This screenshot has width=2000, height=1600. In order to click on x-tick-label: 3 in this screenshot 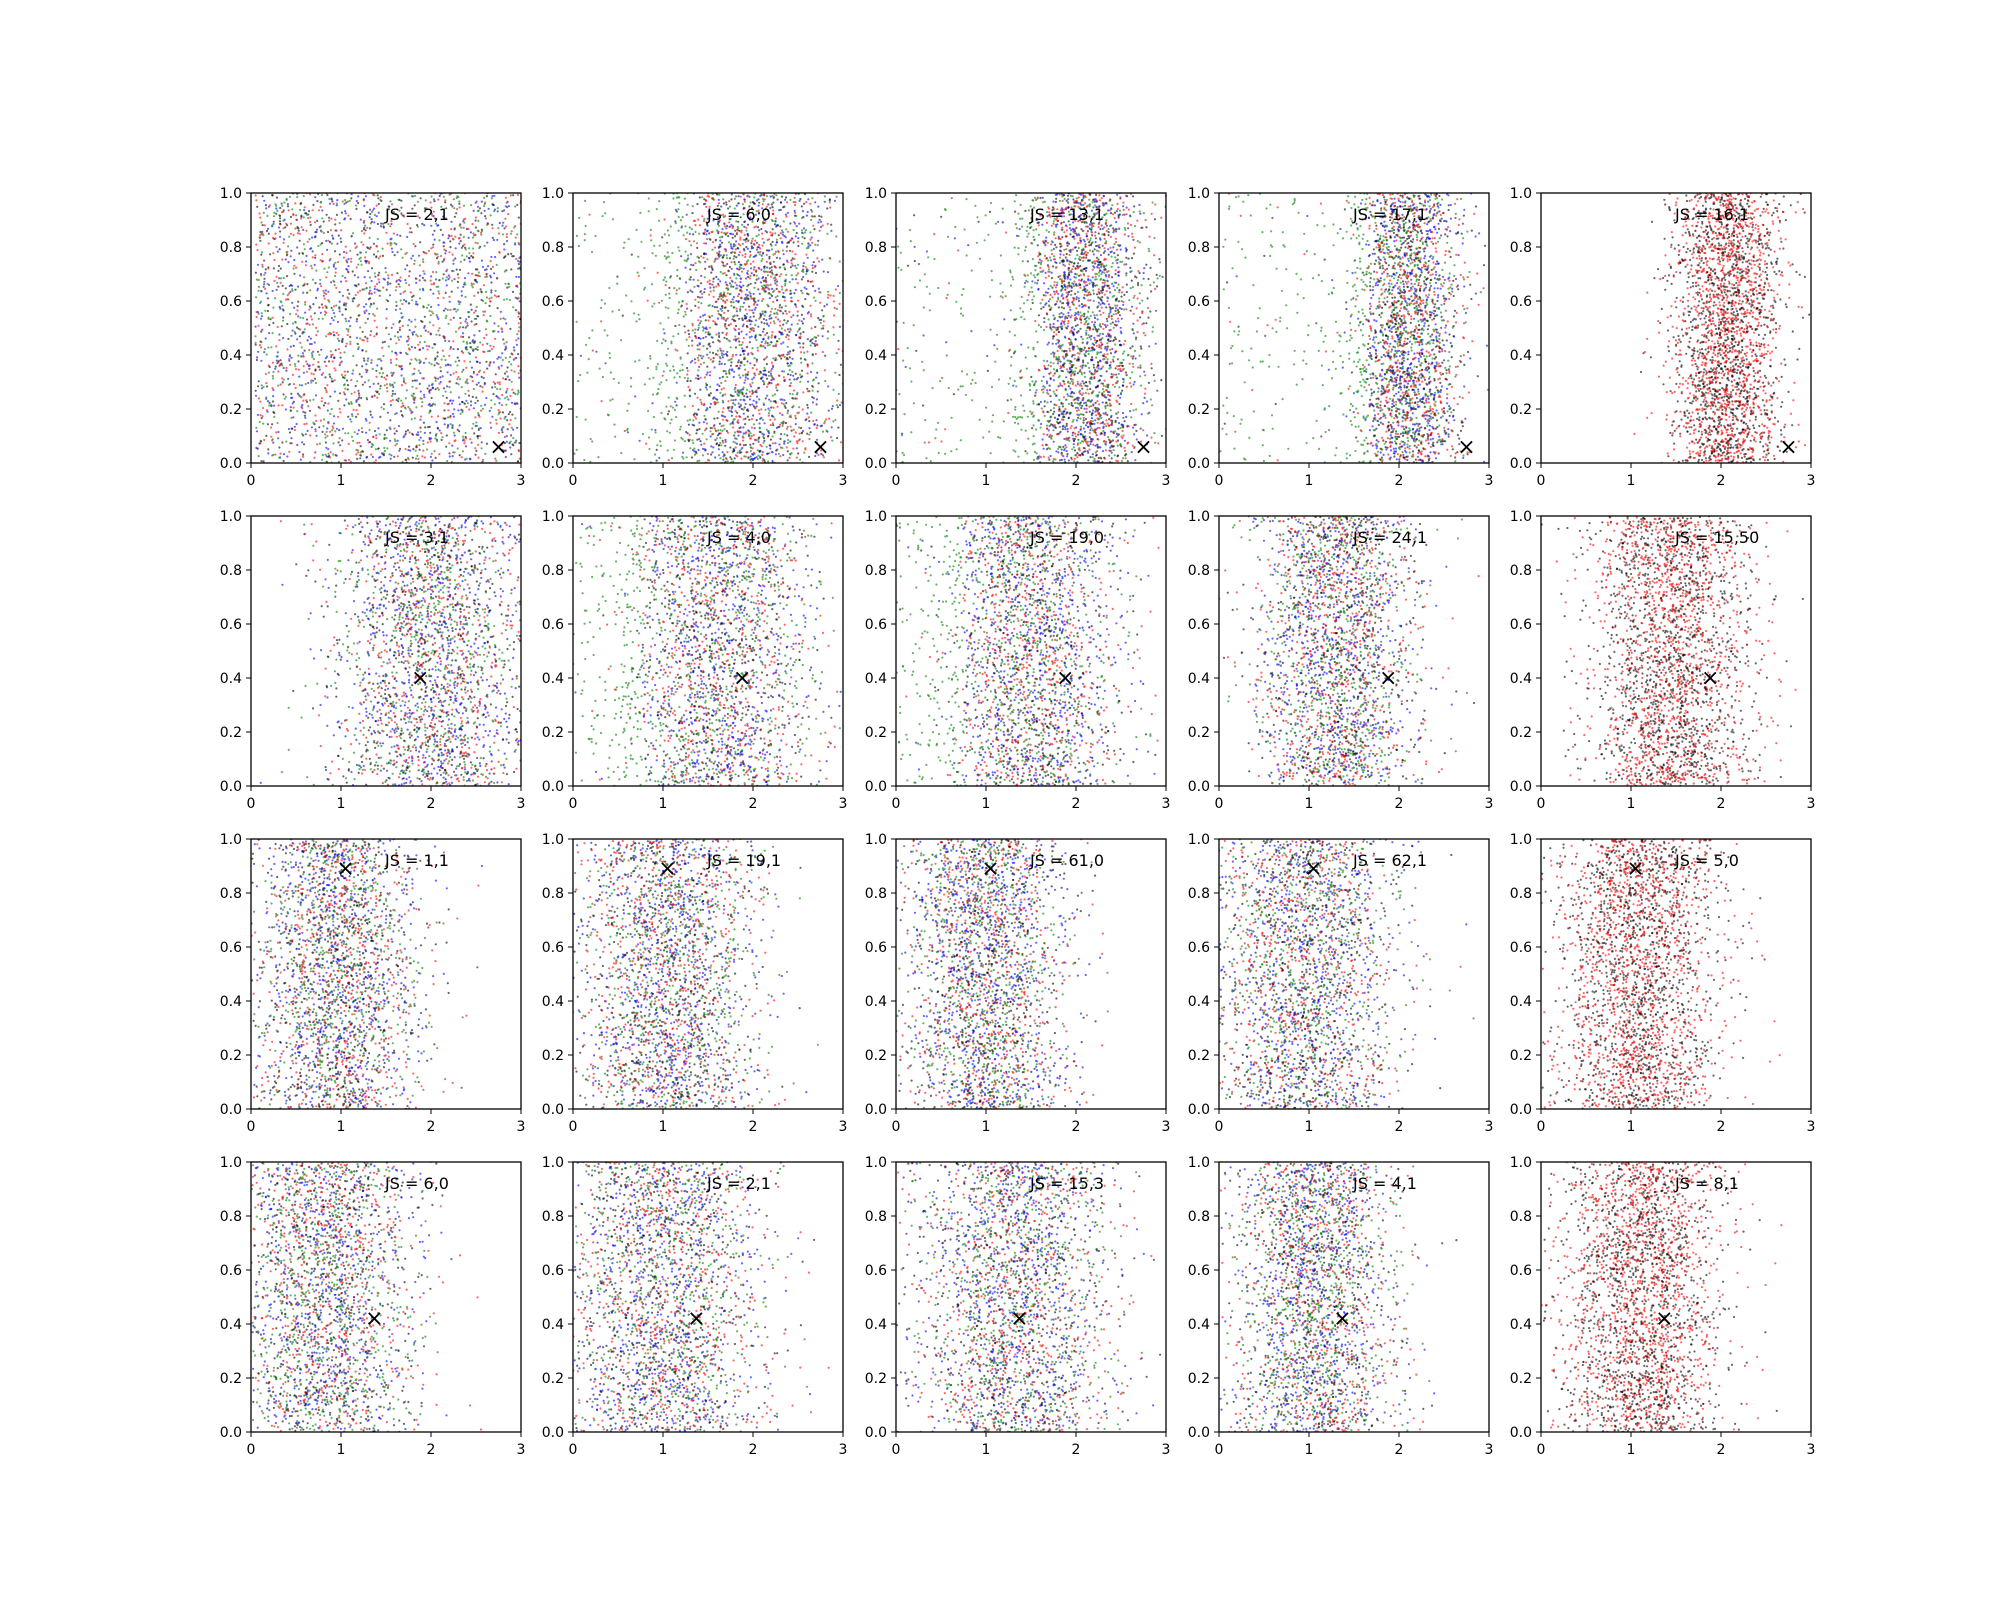, I will do `click(521, 481)`.